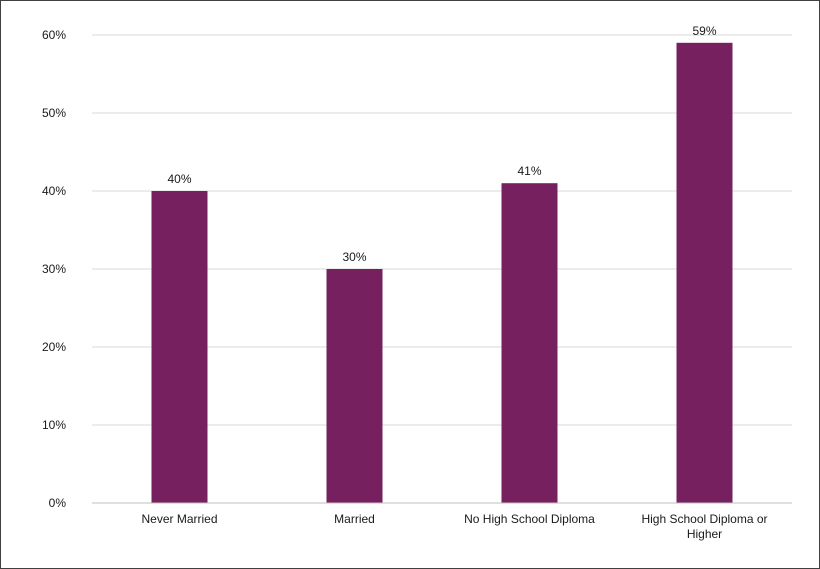 The width and height of the screenshot is (820, 569). I want to click on category-label: No High School Diploma, so click(529, 519).